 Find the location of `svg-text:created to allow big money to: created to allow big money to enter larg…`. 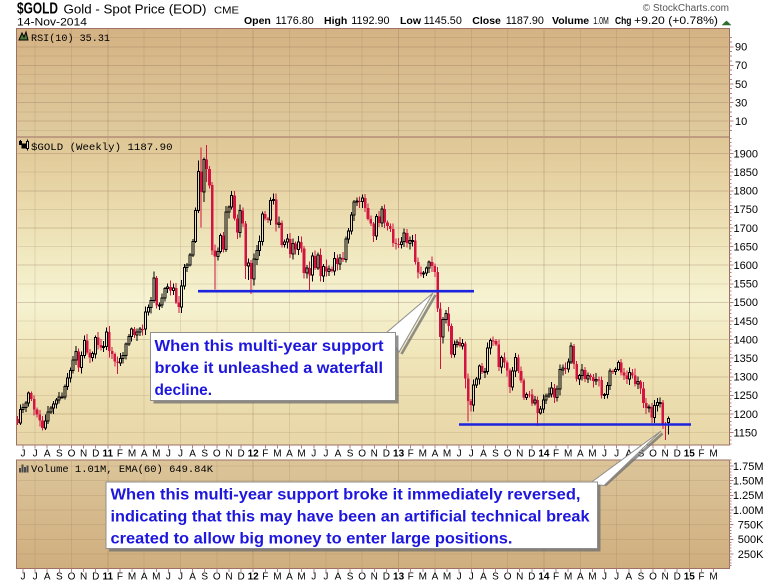

svg-text:created to allow big money to: created to allow big money to enter larg… is located at coordinates (312, 539).